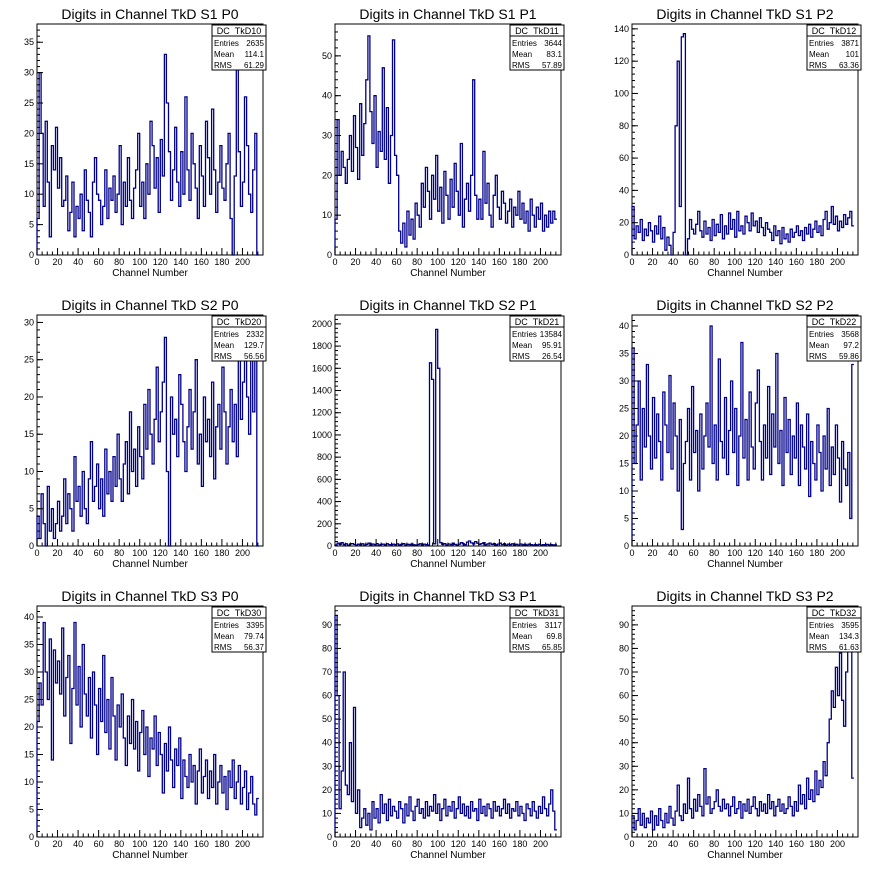 The width and height of the screenshot is (896, 872). What do you see at coordinates (322, 413) in the screenshot?
I see `y-tick-label: 1200` at bounding box center [322, 413].